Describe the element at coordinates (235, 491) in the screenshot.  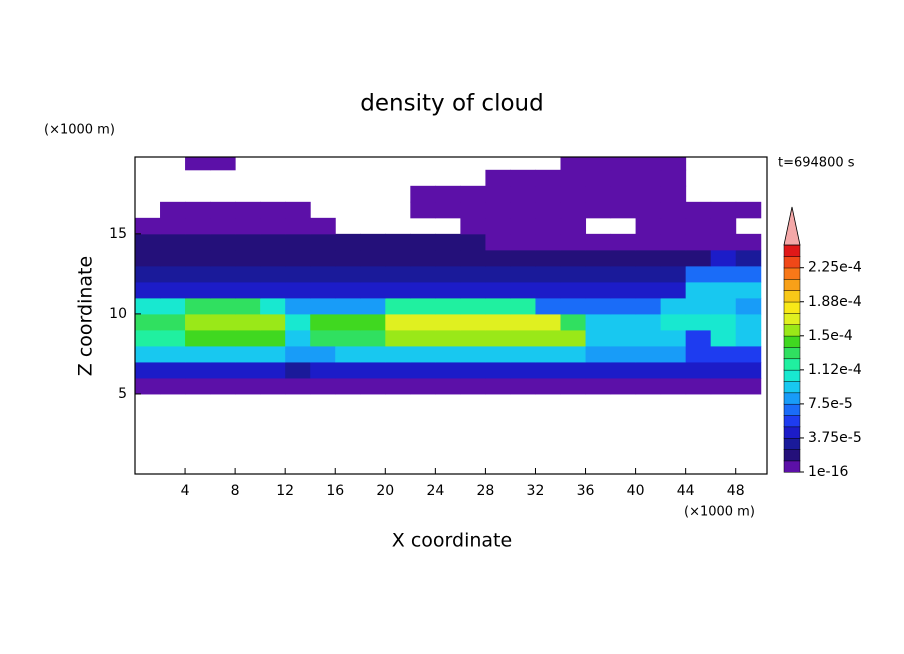
I see `x-tick-label: 8` at that location.